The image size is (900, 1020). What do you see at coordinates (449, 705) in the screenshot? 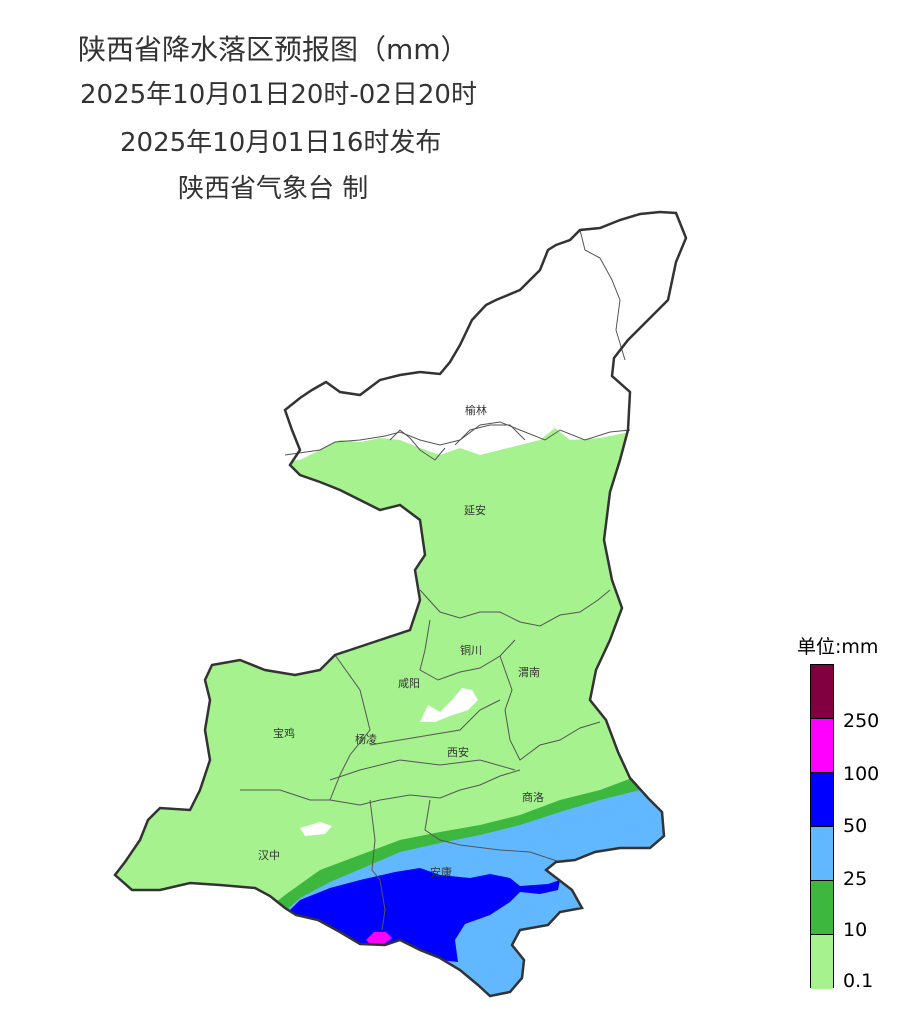
I see `rain-zone-none-xianyang` at bounding box center [449, 705].